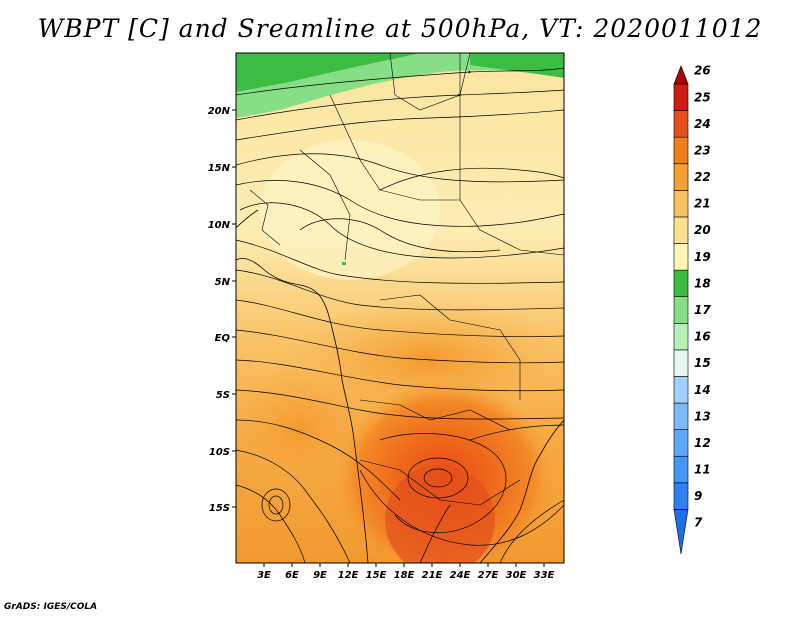 This screenshot has height=618, width=800. Describe the element at coordinates (681, 75) in the screenshot. I see `colorbar-high-triangle` at that location.